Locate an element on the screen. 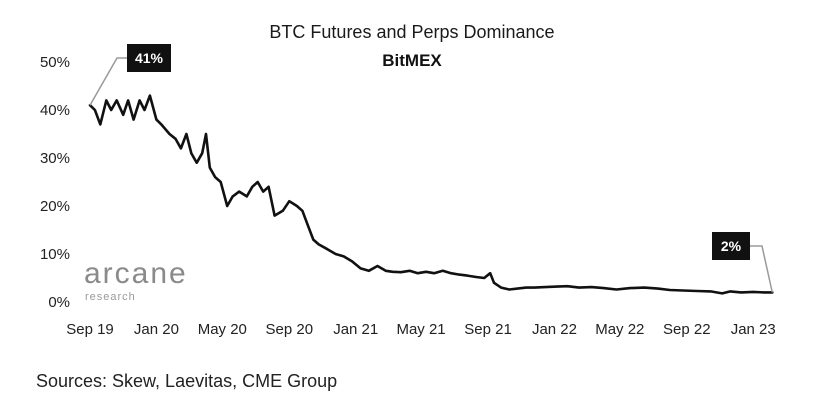 The width and height of the screenshot is (814, 402). y-tick-label: 30% is located at coordinates (55, 158).